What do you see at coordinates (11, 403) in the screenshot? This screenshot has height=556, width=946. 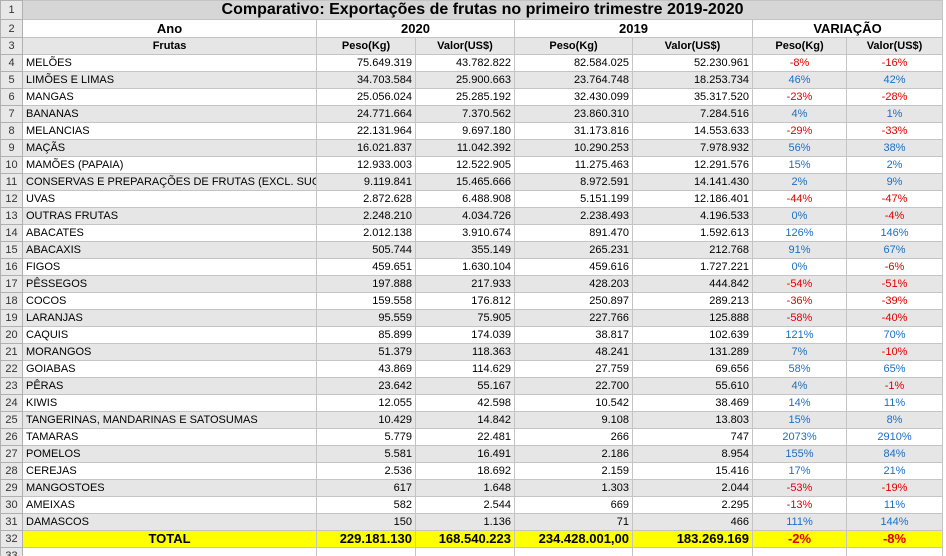 I see `row-number: 24` at bounding box center [11, 403].